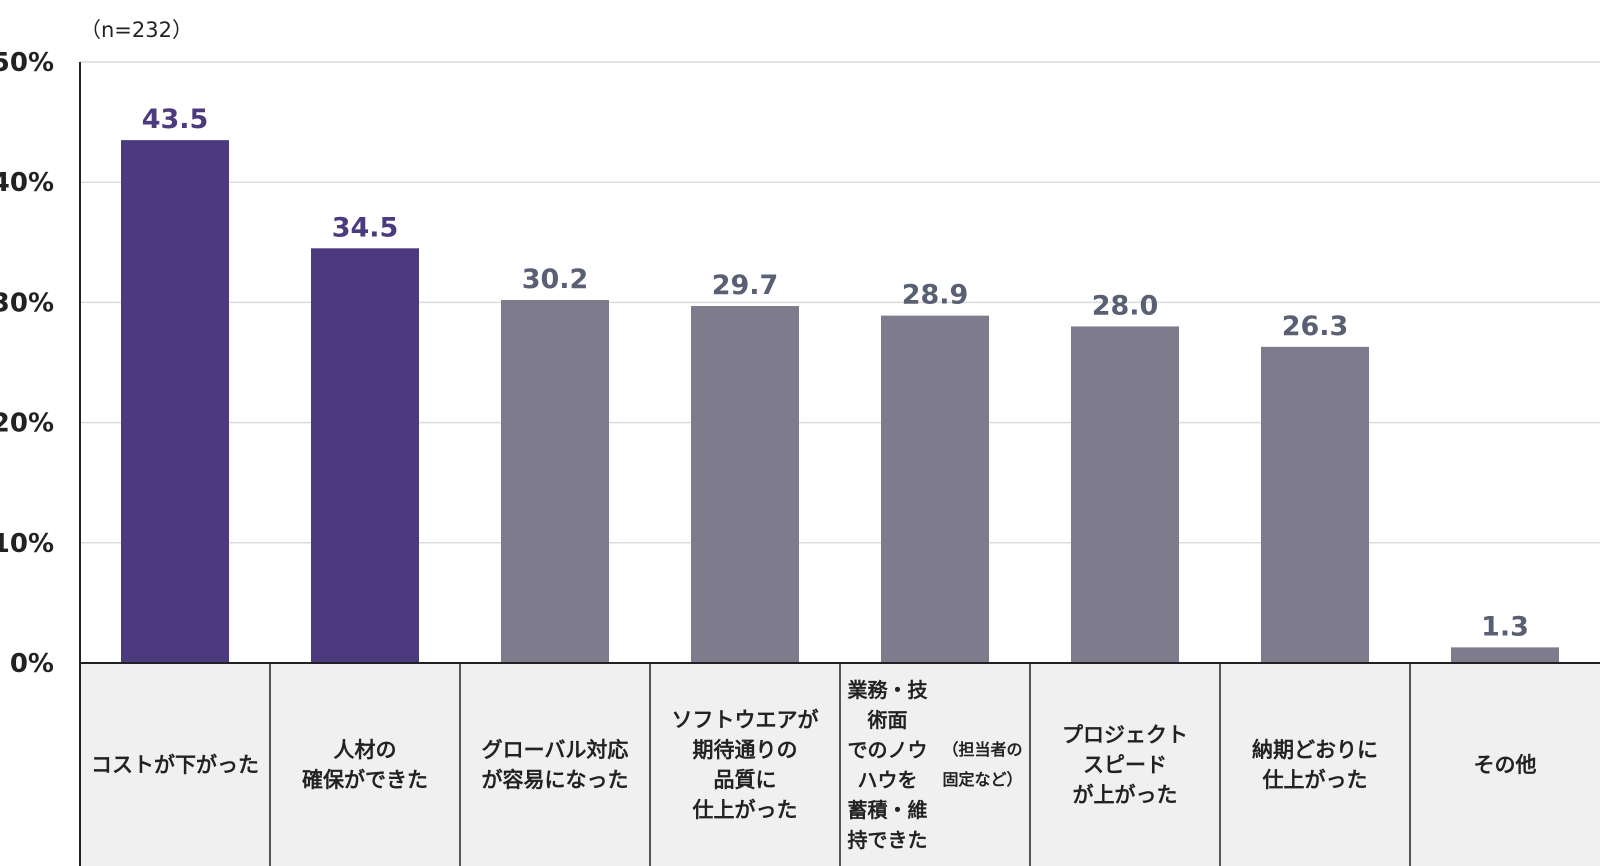 The height and width of the screenshot is (866, 1600). What do you see at coordinates (1505, 764) in the screenshot?
I see `x-category-label: その他` at bounding box center [1505, 764].